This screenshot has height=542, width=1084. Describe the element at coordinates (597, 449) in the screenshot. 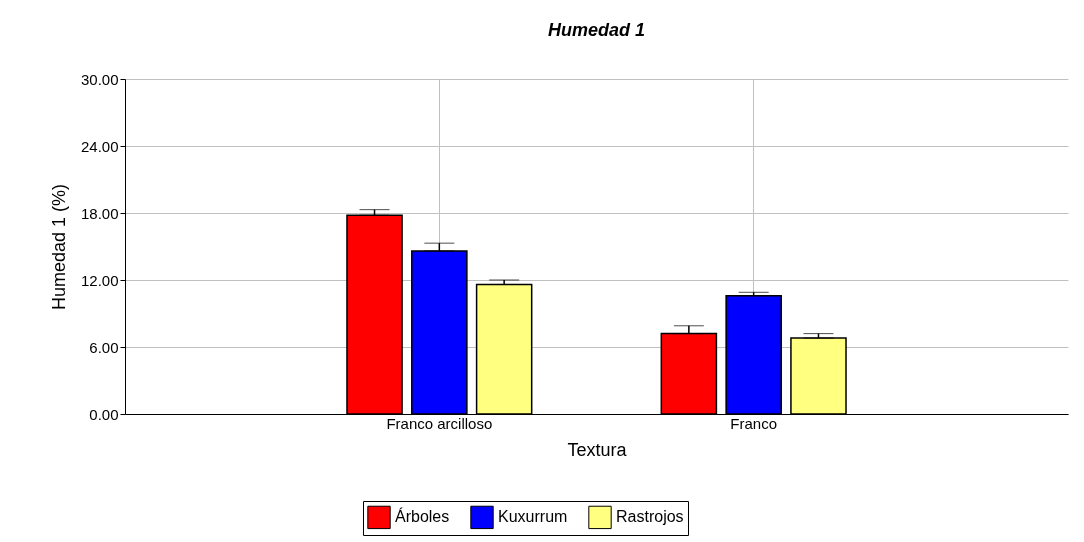

I see `x-axis-title: Textura` at that location.